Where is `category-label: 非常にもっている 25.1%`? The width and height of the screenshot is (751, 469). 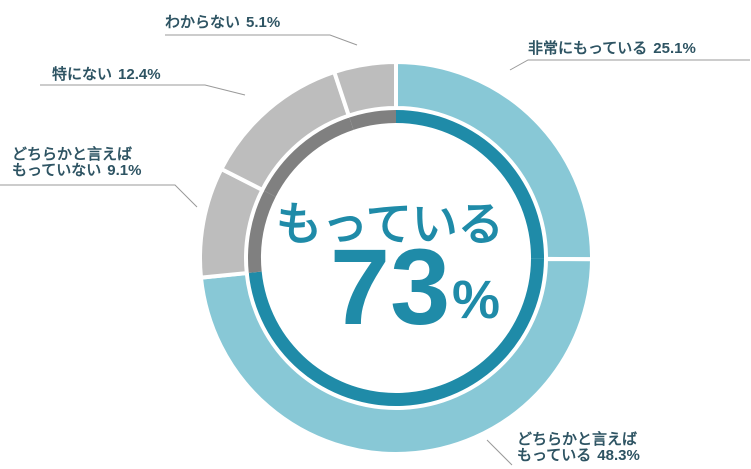 category-label: 非常にもっている 25.1% is located at coordinates (612, 48).